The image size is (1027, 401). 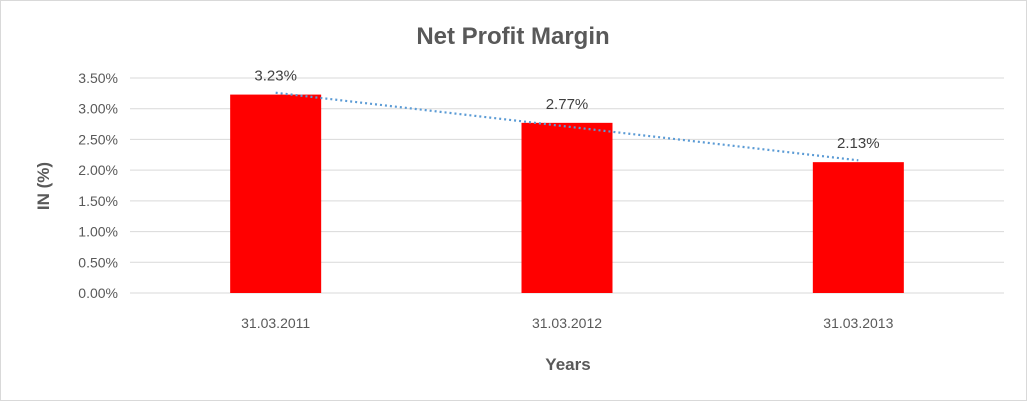 What do you see at coordinates (275, 323) in the screenshot?
I see `x-tick-label: 31.03.2011` at bounding box center [275, 323].